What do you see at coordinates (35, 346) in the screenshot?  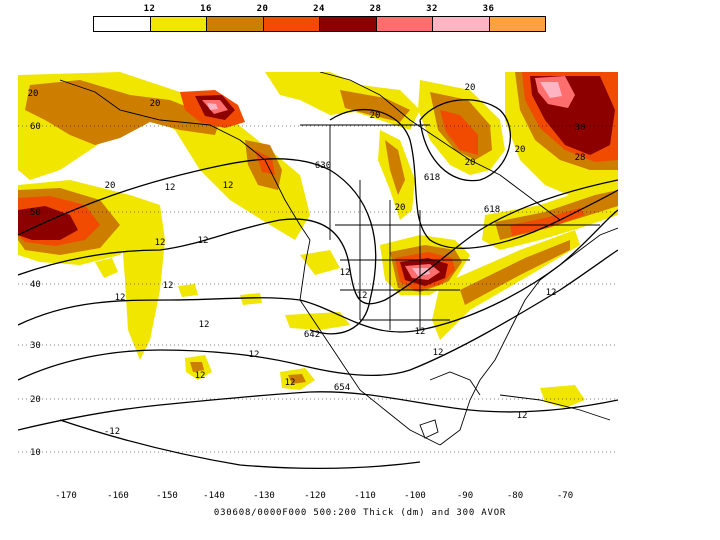 I see `latitude-label: 30` at bounding box center [35, 346].